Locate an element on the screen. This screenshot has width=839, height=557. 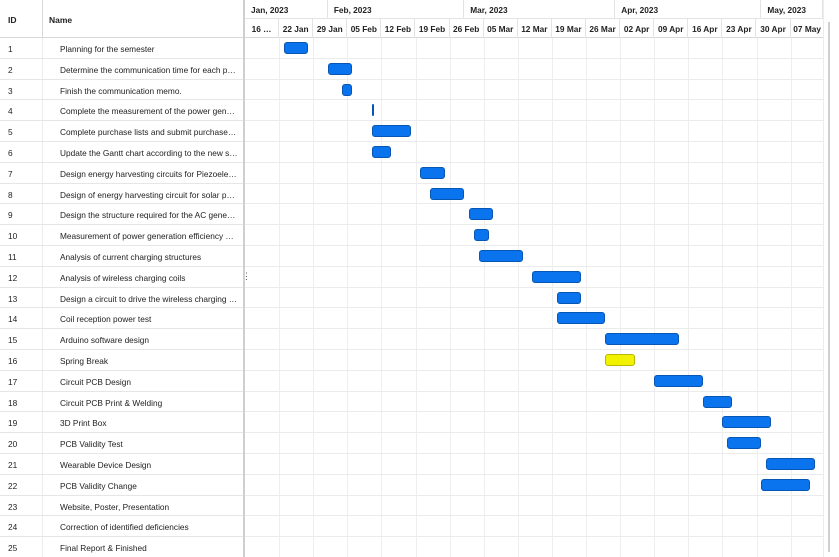
task-row: 14 Coil reception power test is located at coordinates (122, 319).